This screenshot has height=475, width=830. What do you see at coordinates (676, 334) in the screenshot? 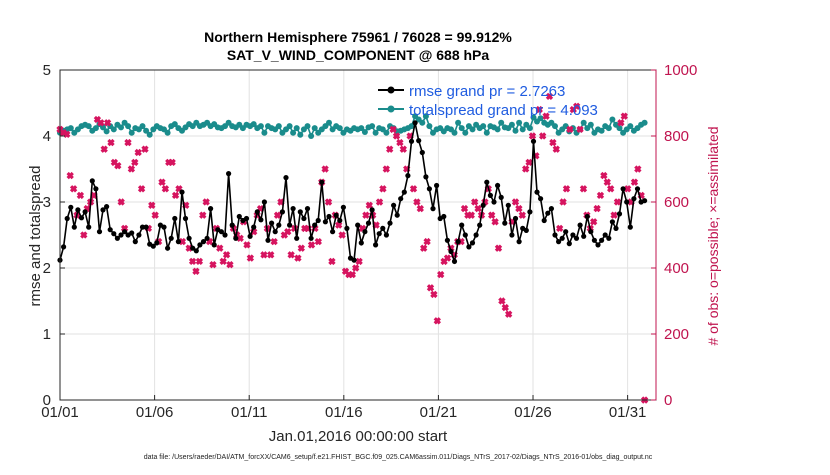
I see `y-tick-label-right: 200` at bounding box center [676, 334].